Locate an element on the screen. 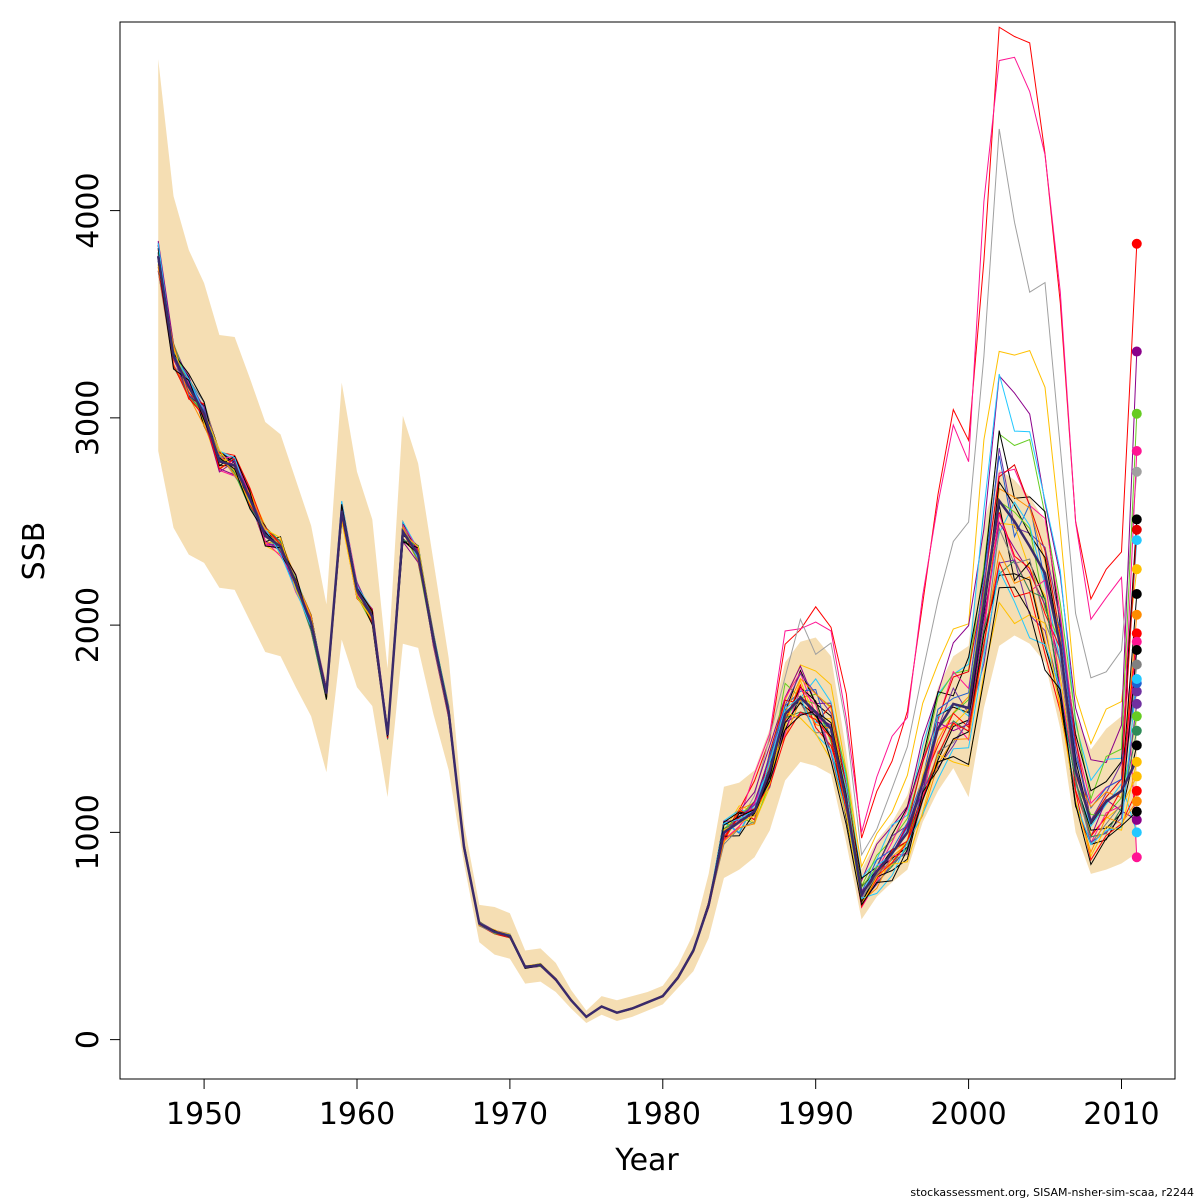 Image resolution: width=1200 pixels, height=1200 pixels. y-tick-label: 4000 is located at coordinates (88, 210).